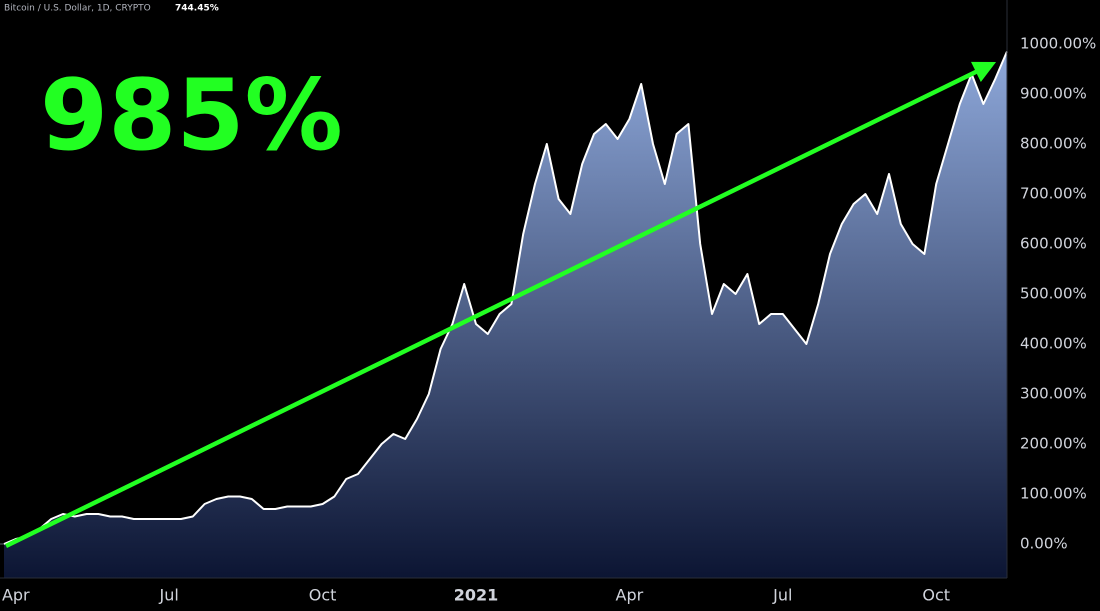  I want to click on y-tick-label: 200.00%, so click(1053, 444).